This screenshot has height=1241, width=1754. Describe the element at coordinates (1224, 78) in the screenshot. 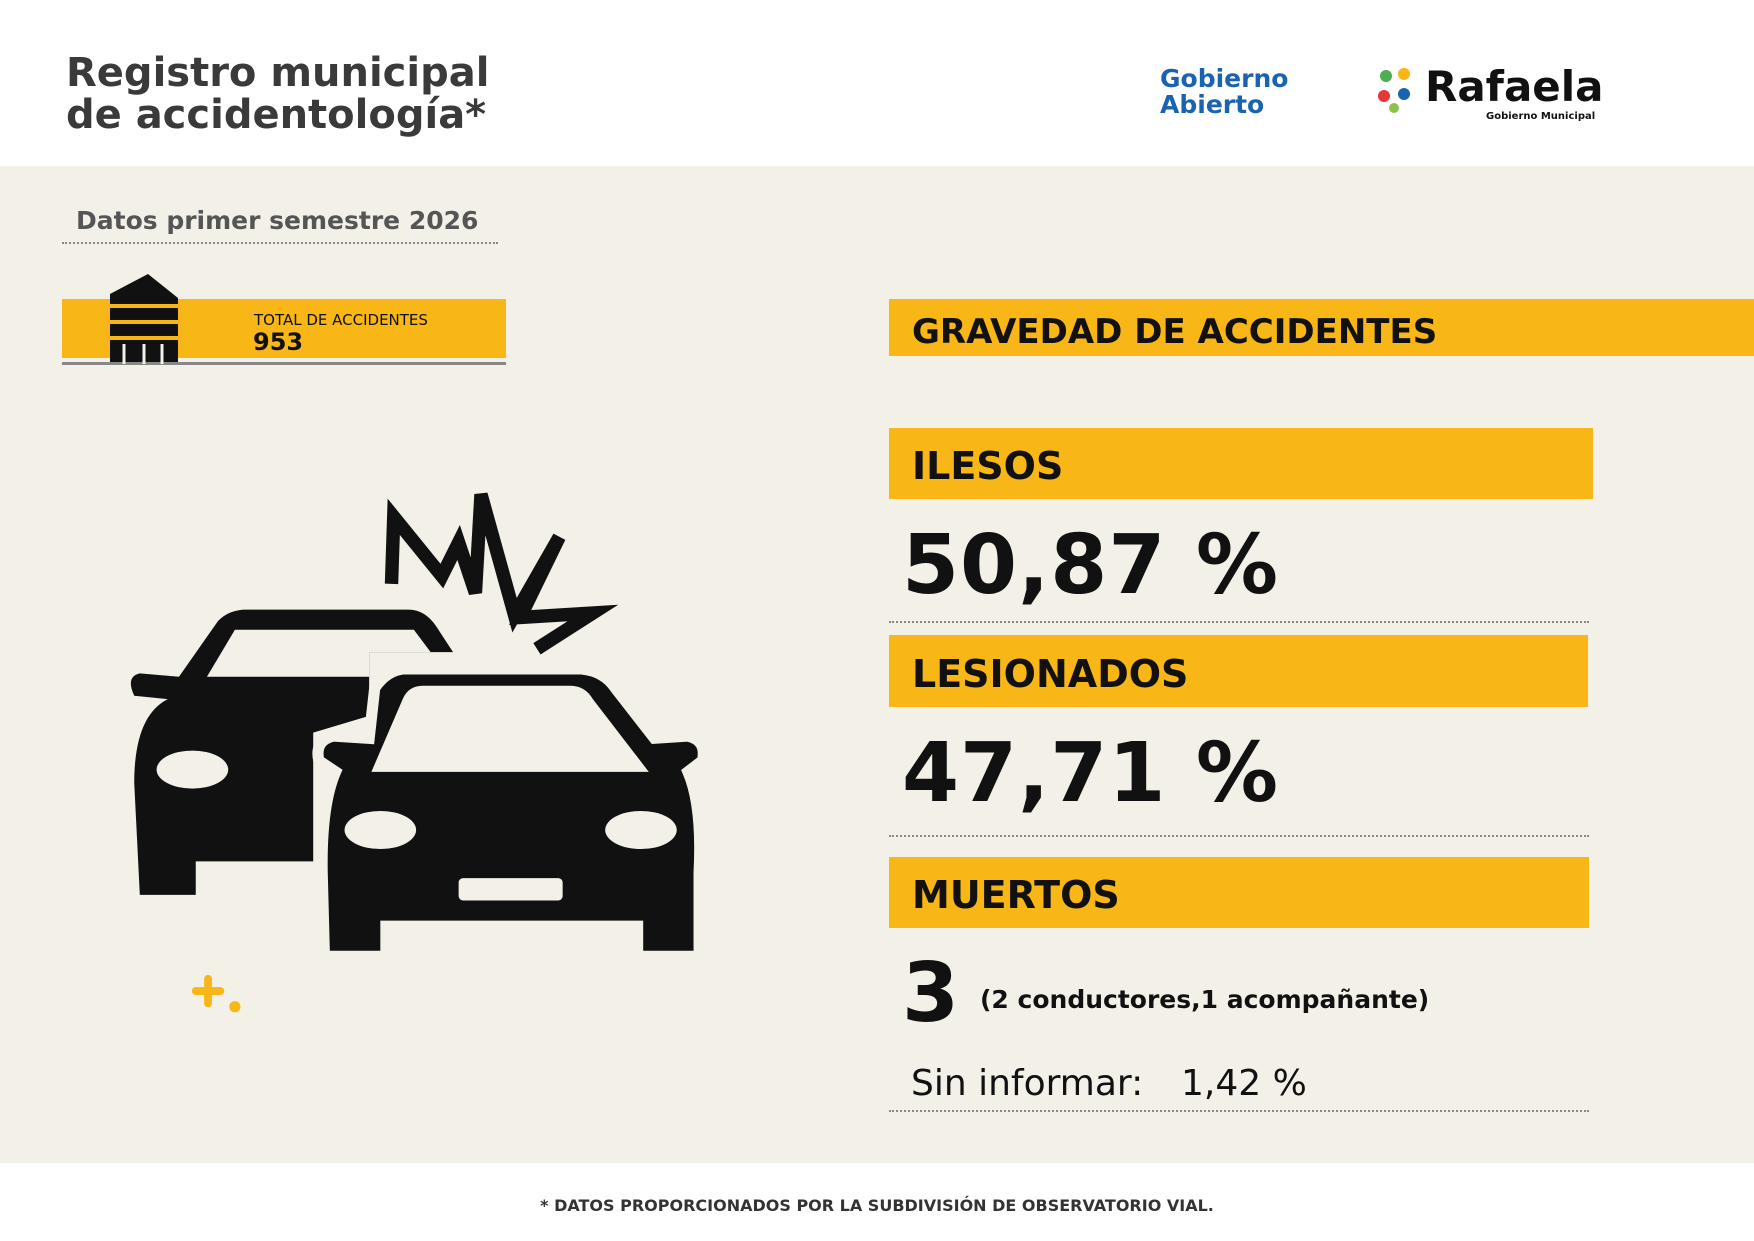

I see `logo-text: Gobierno` at that location.